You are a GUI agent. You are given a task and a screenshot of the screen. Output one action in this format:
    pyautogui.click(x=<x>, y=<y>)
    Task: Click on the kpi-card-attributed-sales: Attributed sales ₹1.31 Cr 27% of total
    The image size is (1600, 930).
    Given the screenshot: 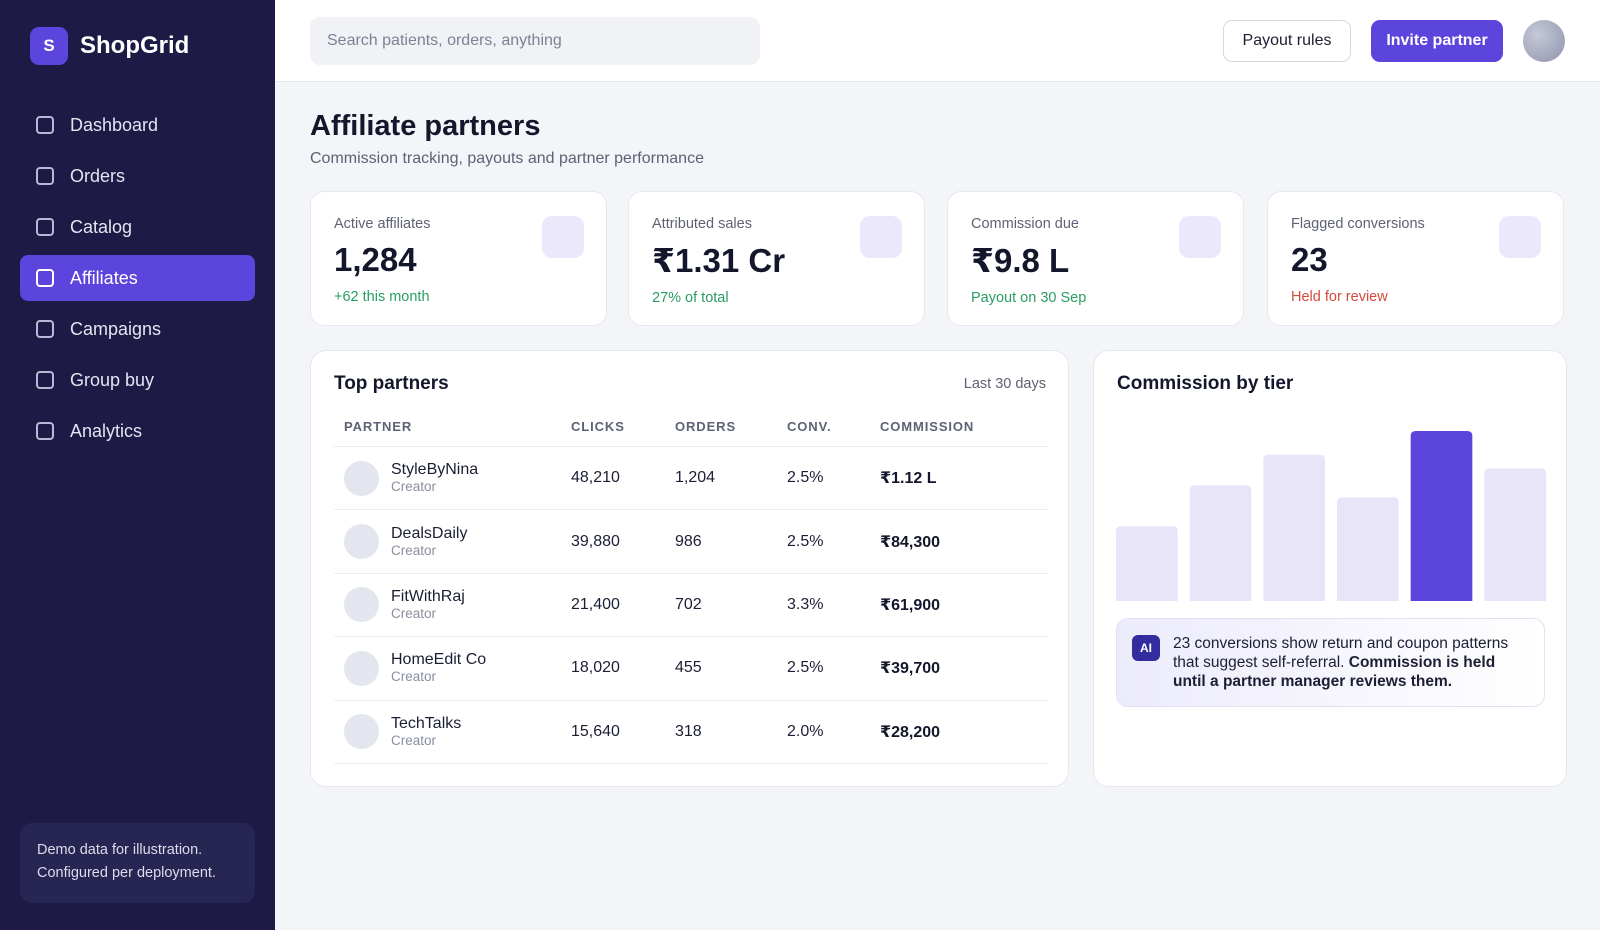 What is the action you would take?
    pyautogui.click(x=776, y=258)
    